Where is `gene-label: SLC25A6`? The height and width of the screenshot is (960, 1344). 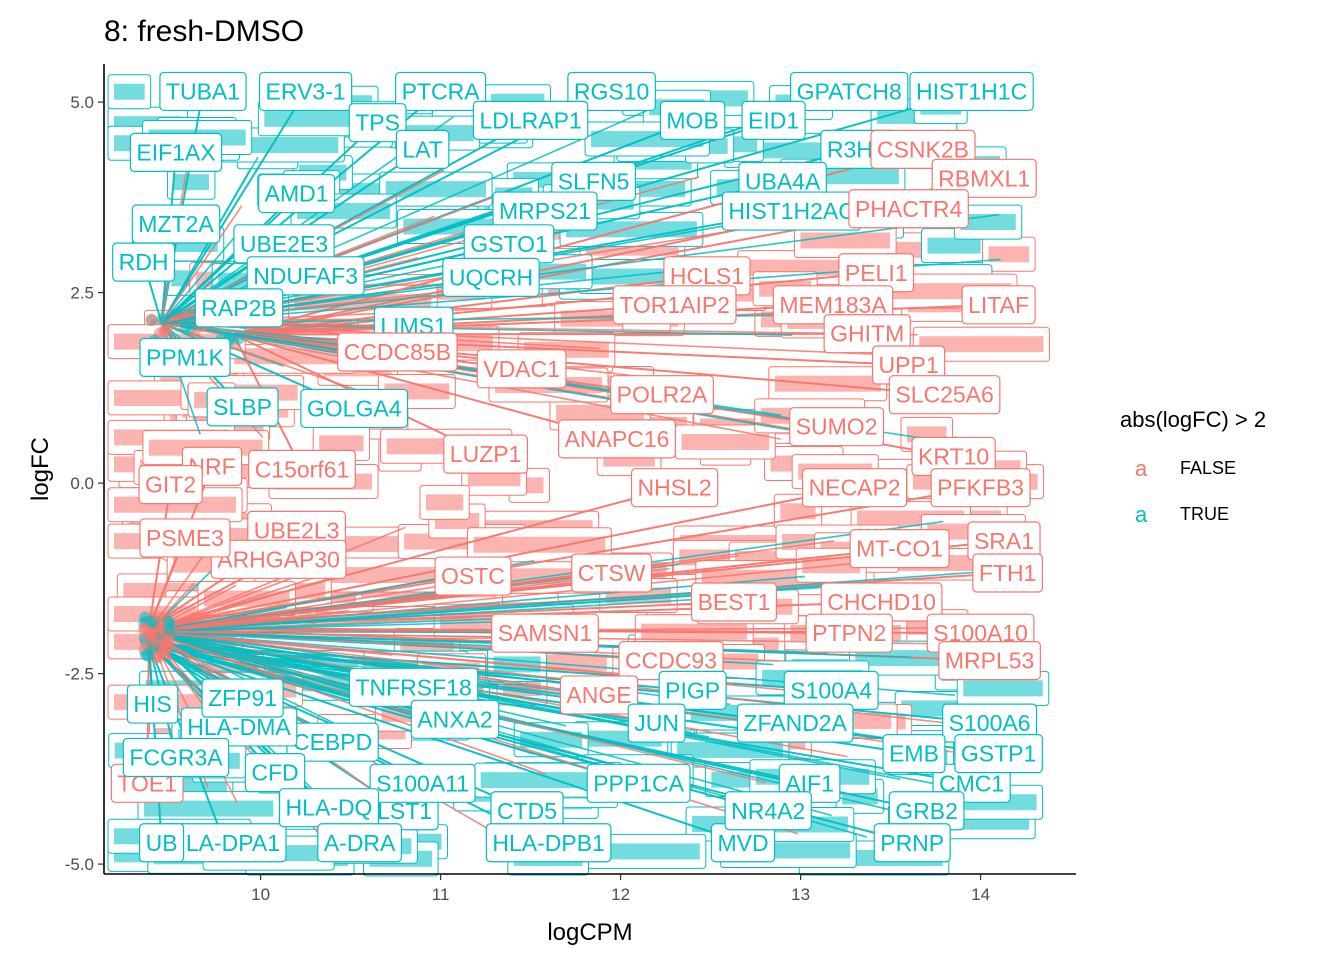 gene-label: SLC25A6 is located at coordinates (944, 395).